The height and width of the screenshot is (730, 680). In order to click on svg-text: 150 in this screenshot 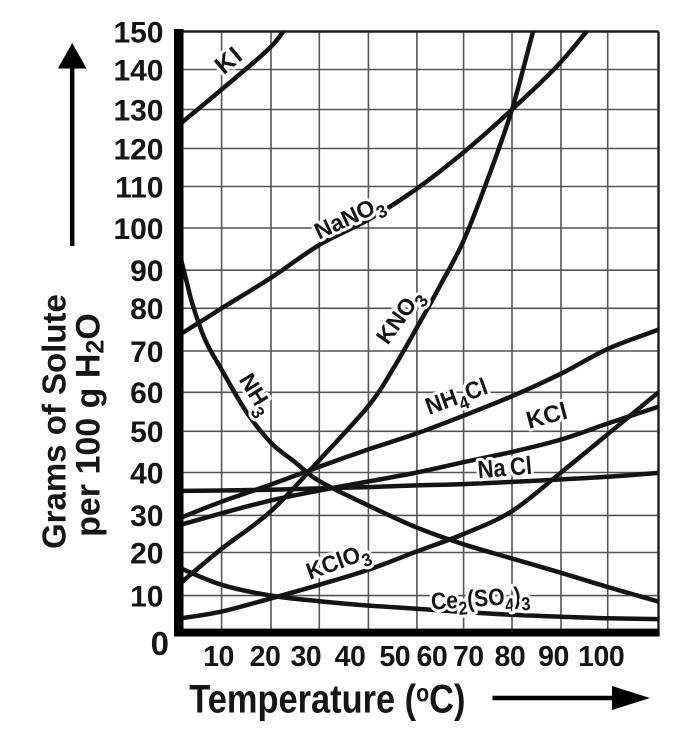, I will do `click(138, 32)`.